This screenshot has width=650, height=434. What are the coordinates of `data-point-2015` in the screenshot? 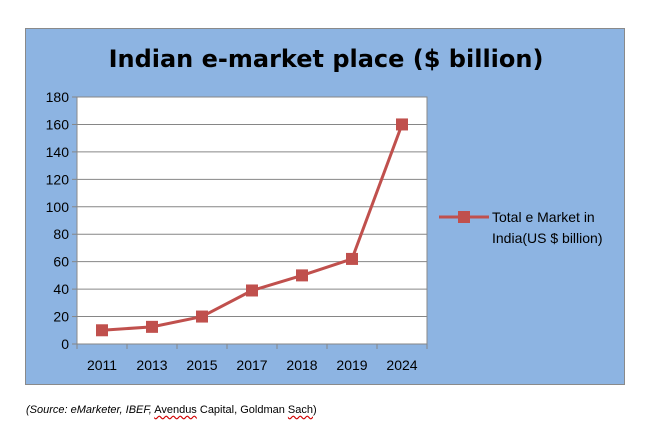 It's located at (202, 316).